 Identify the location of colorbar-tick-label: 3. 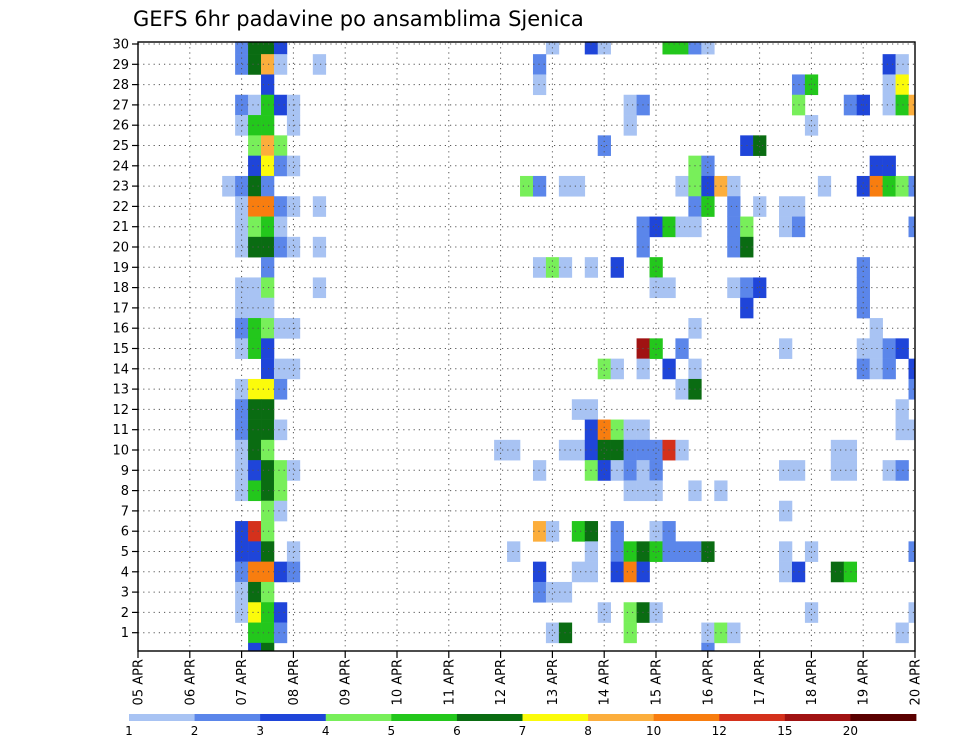
(260, 731).